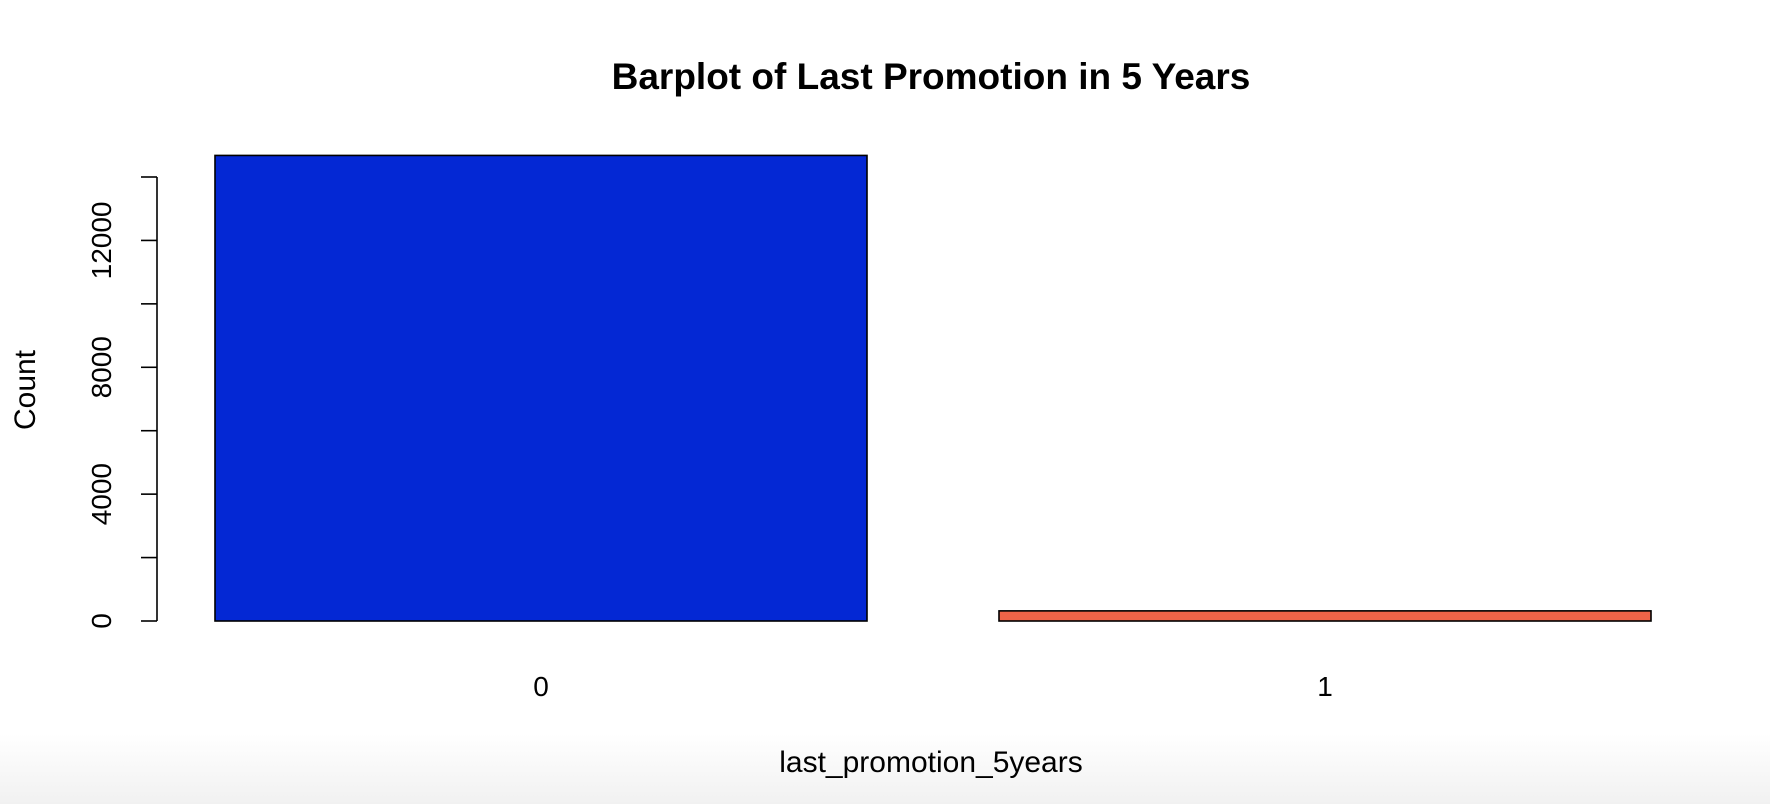 The width and height of the screenshot is (1770, 804). Describe the element at coordinates (25, 389) in the screenshot. I see `y-axis-label: Count` at that location.